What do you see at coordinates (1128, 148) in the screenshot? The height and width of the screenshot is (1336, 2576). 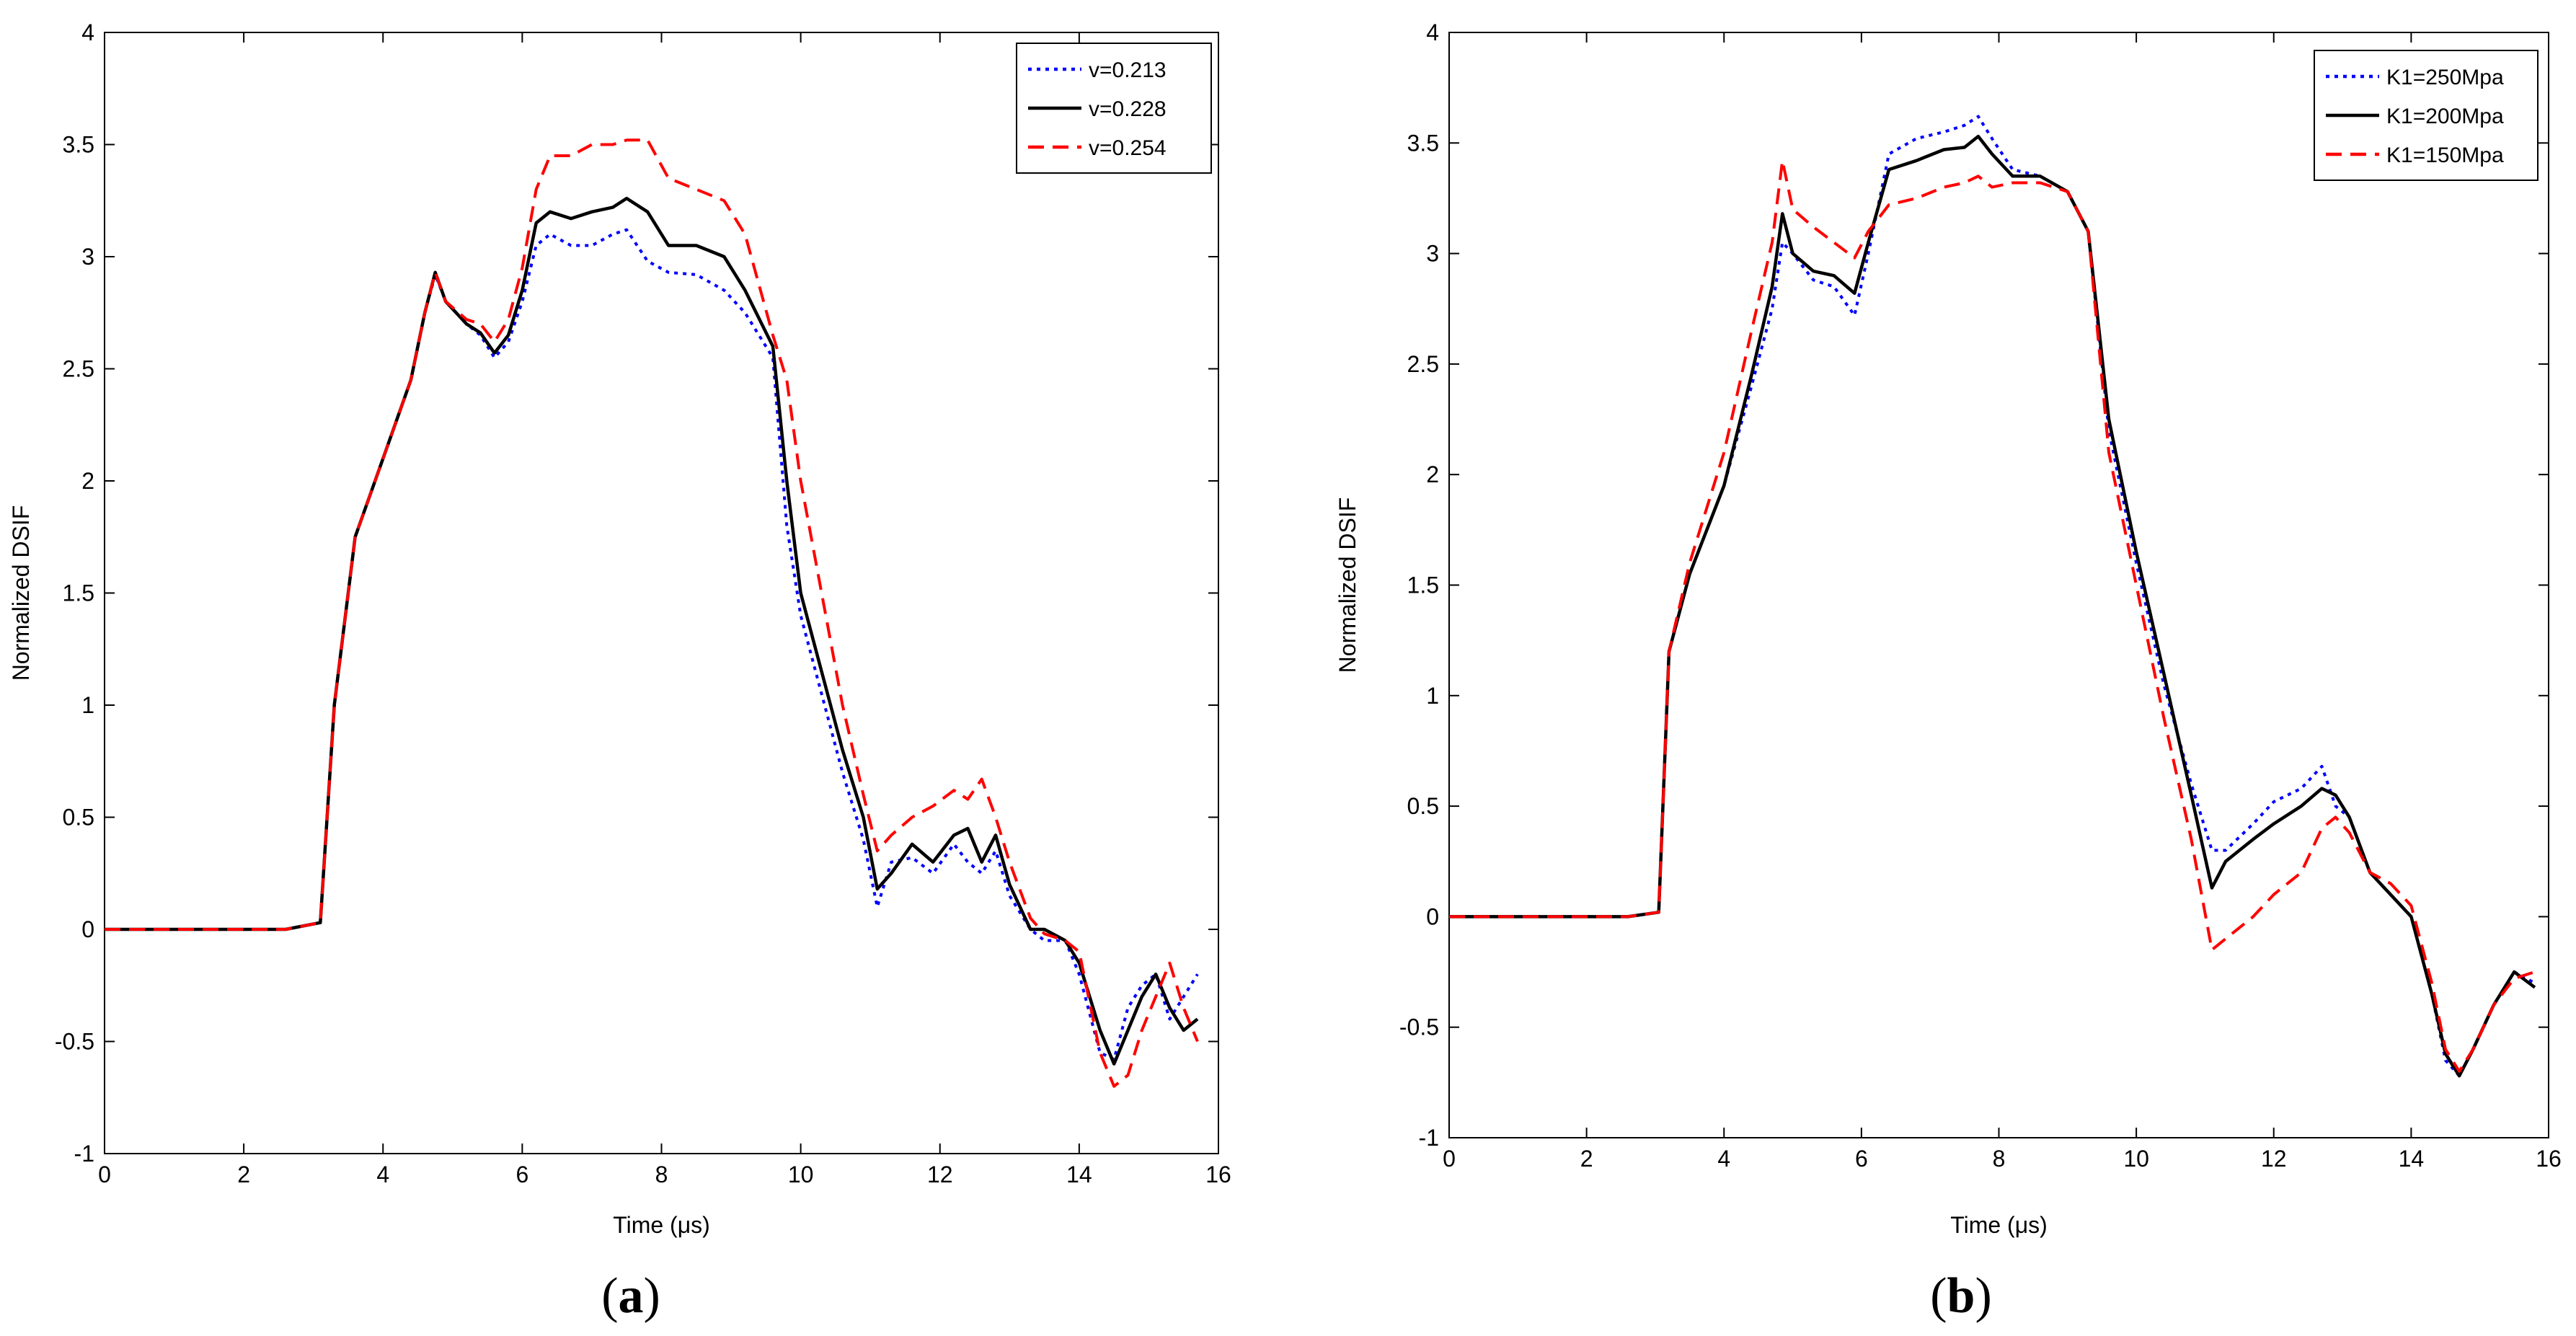 I see `legend-label-3: v=0.254` at bounding box center [1128, 148].